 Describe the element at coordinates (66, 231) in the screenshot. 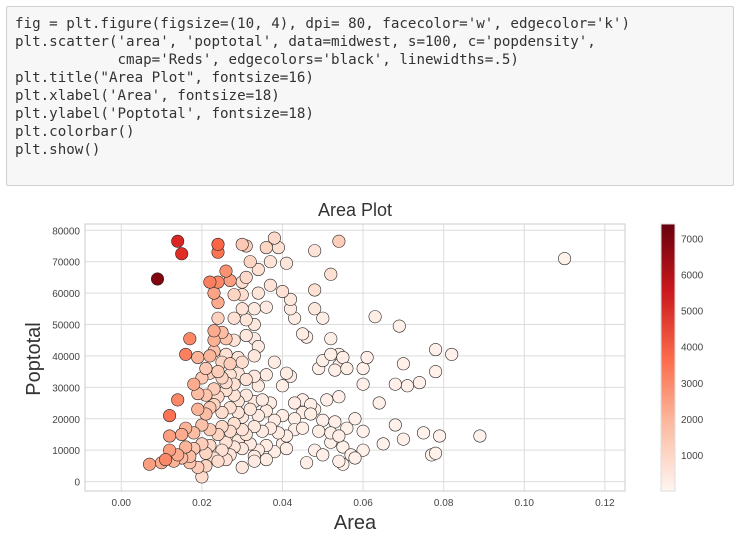

I see `y-tick-label: 80000` at that location.